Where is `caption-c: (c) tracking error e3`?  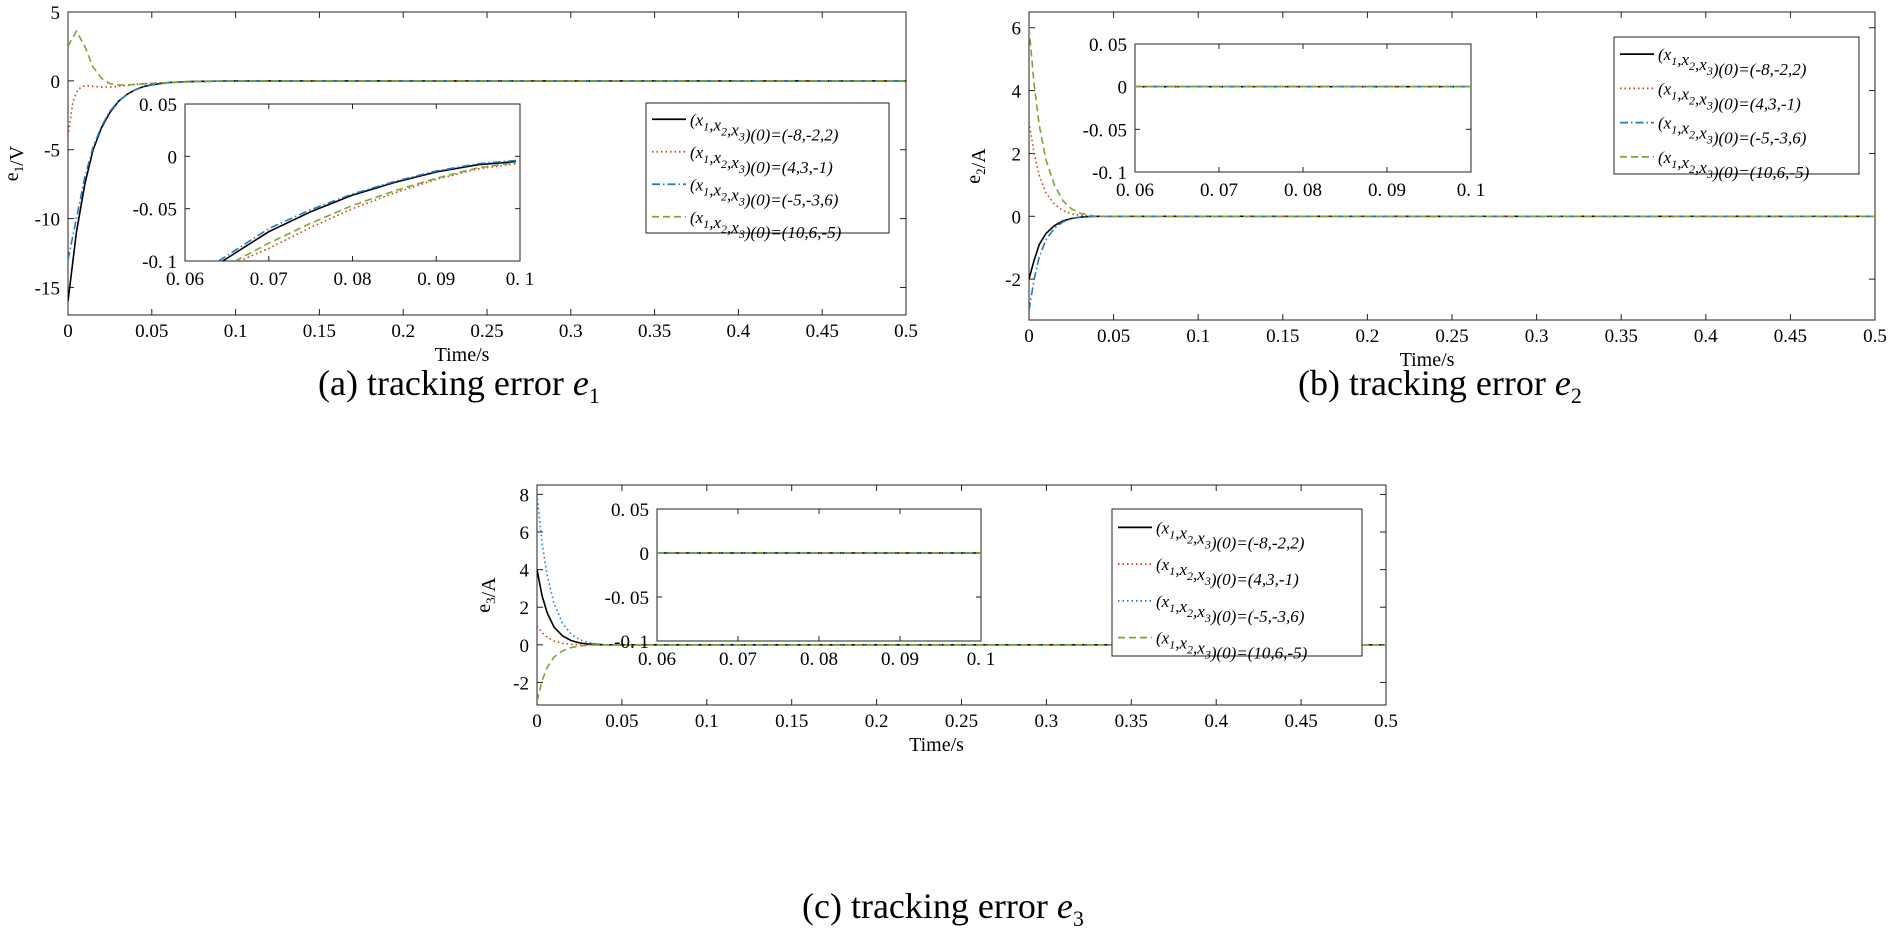 caption-c: (c) tracking error e3 is located at coordinates (943, 909).